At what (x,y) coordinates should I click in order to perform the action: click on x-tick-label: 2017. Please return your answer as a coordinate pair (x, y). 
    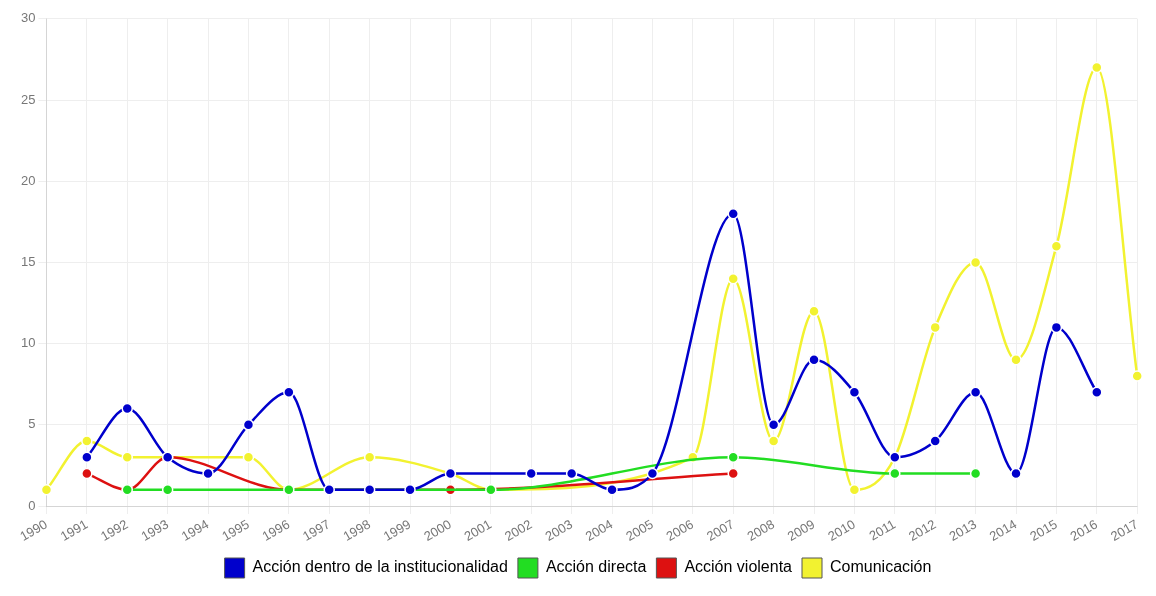
    Looking at the image, I should click on (1124, 530).